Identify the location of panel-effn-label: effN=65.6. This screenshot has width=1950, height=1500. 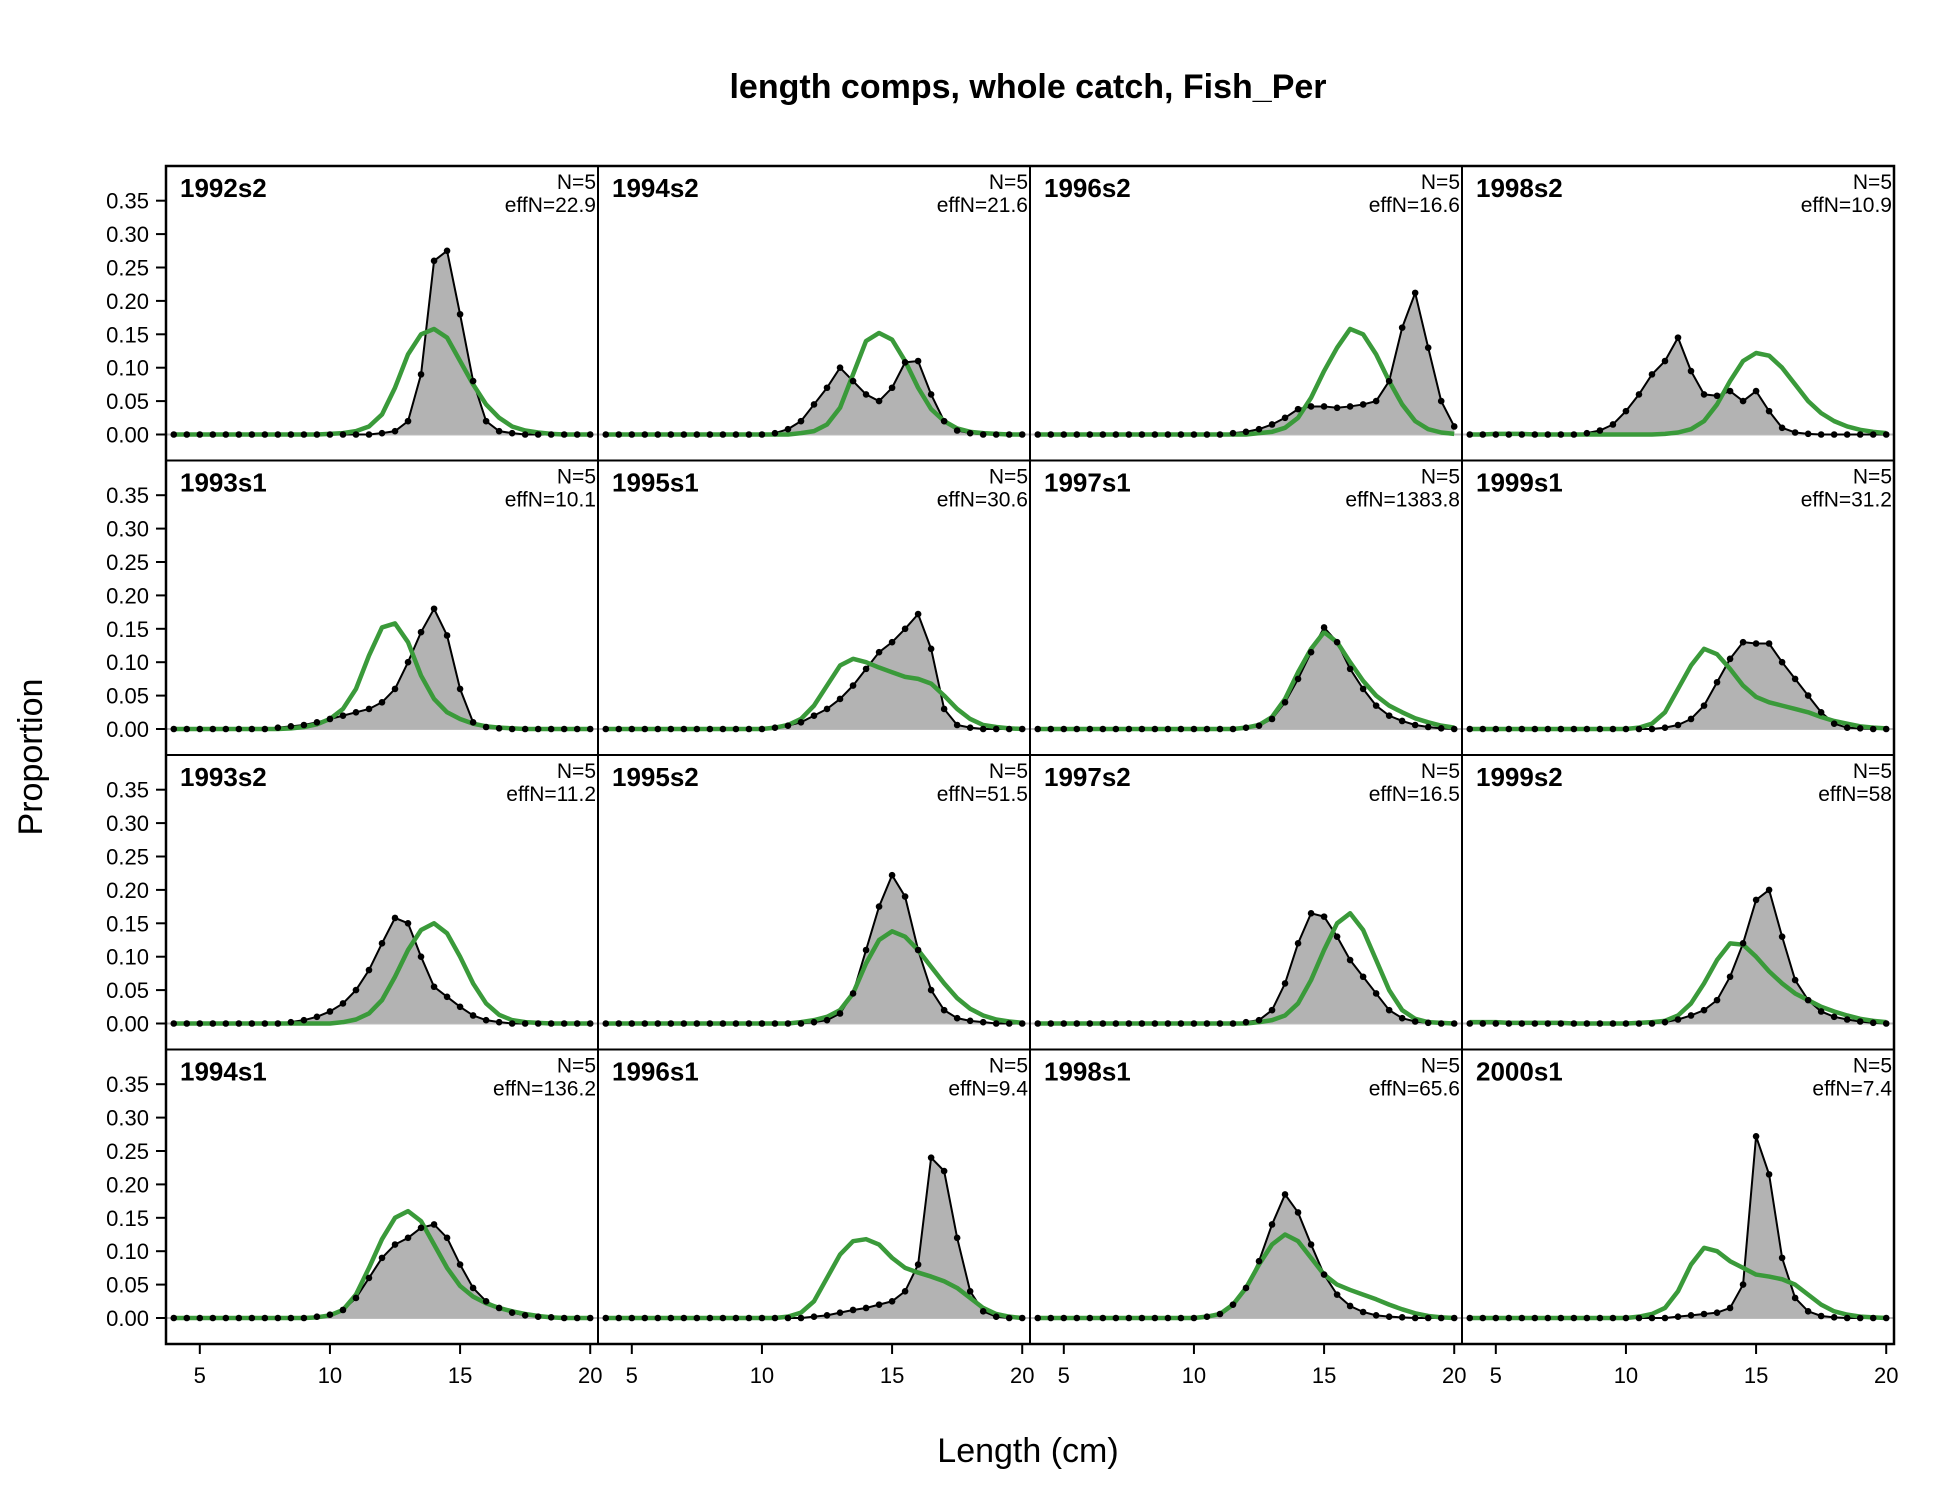
(1414, 1089).